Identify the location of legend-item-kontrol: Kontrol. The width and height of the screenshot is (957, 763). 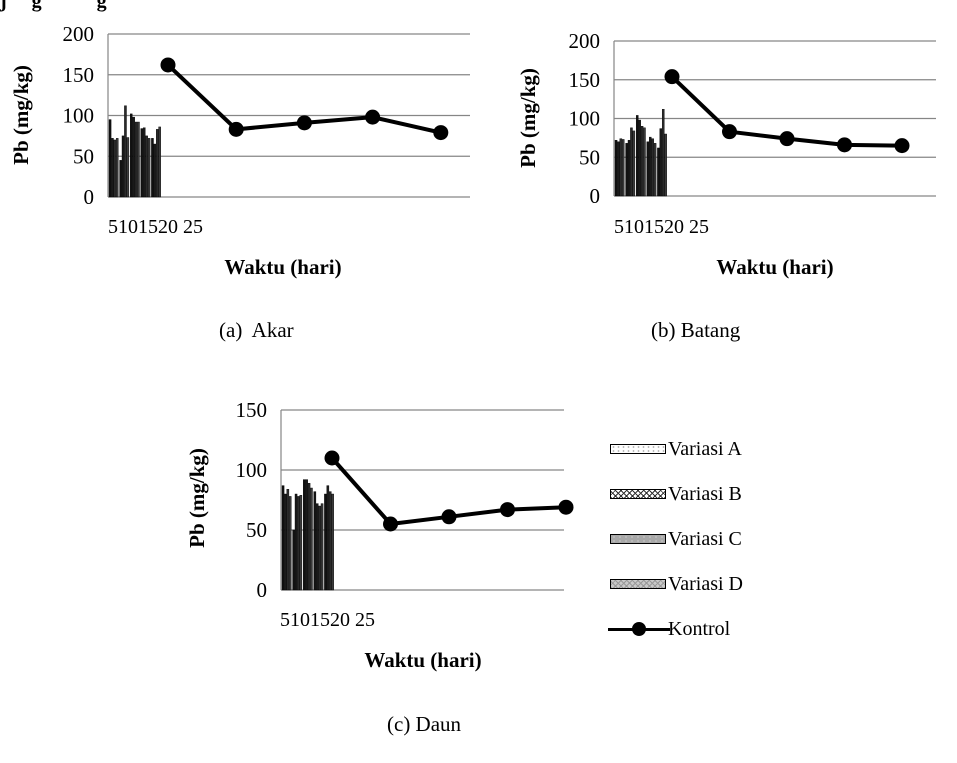
(708, 630).